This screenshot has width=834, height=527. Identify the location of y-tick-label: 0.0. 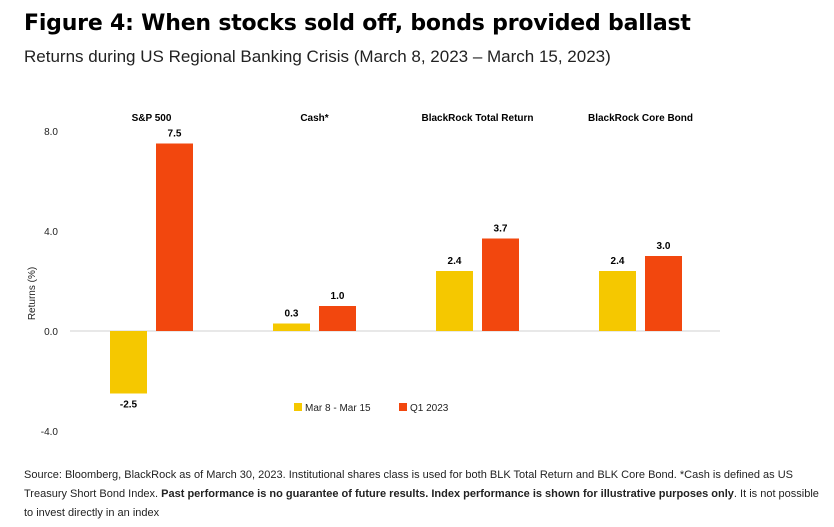
(51, 332).